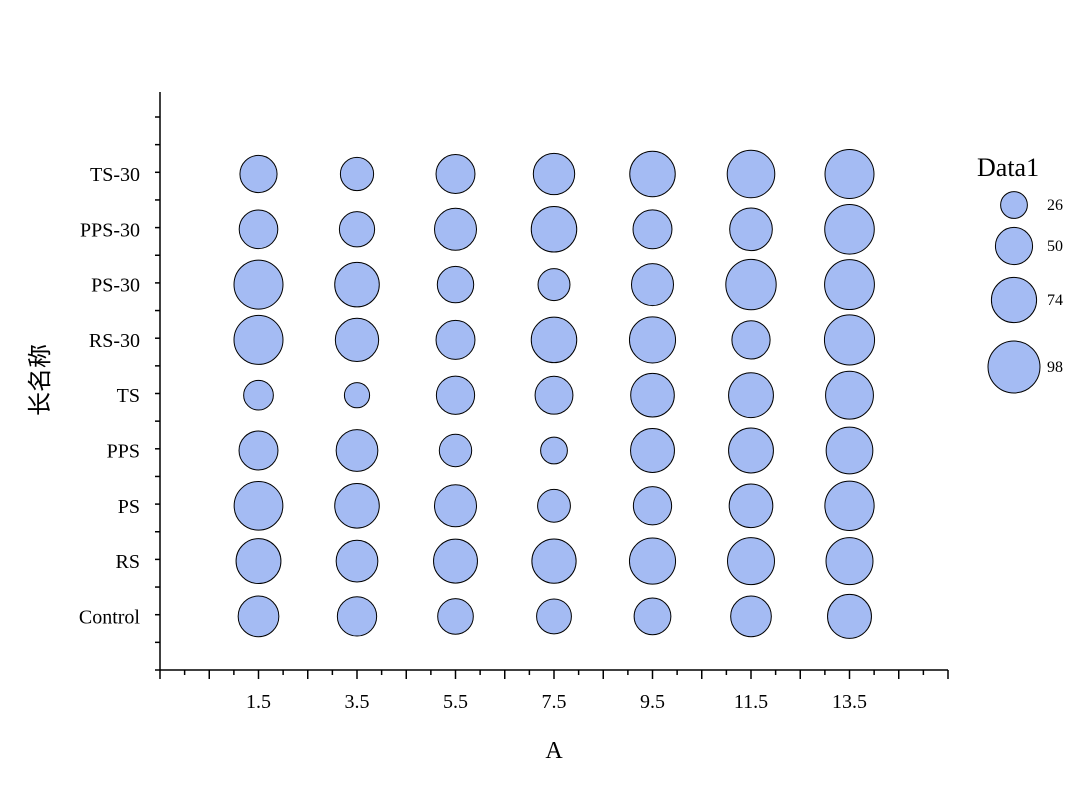  I want to click on y-tick-label: TS, so click(128, 396).